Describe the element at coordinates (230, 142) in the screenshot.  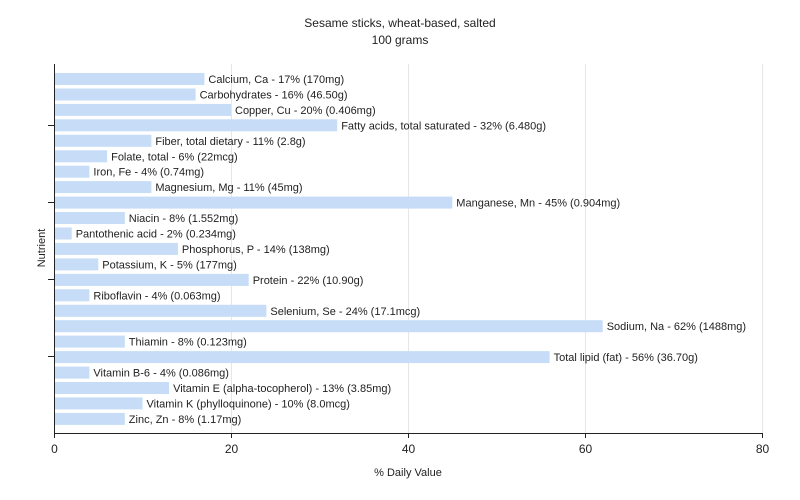
I see `bar-label: Fiber, total dietary - 11% (2.8g)` at that location.